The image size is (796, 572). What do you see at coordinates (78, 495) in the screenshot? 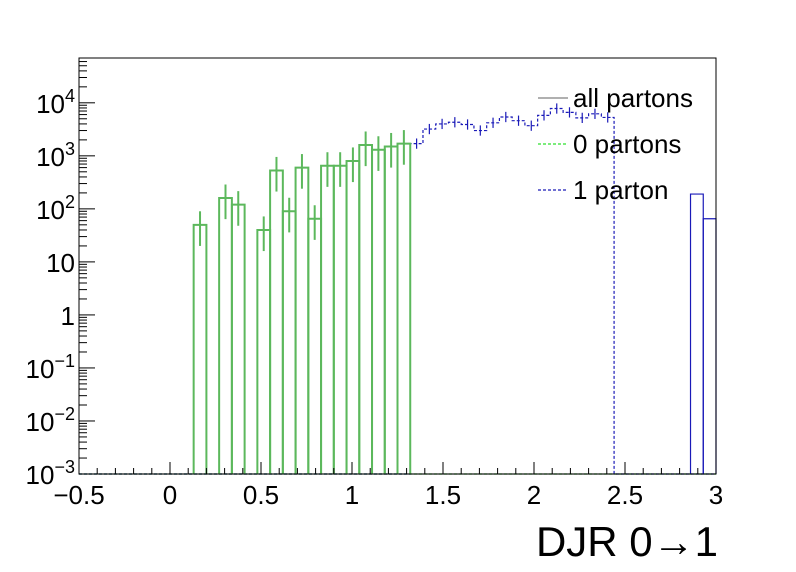
I see `x-tick-label-0: −0.5` at bounding box center [78, 495].